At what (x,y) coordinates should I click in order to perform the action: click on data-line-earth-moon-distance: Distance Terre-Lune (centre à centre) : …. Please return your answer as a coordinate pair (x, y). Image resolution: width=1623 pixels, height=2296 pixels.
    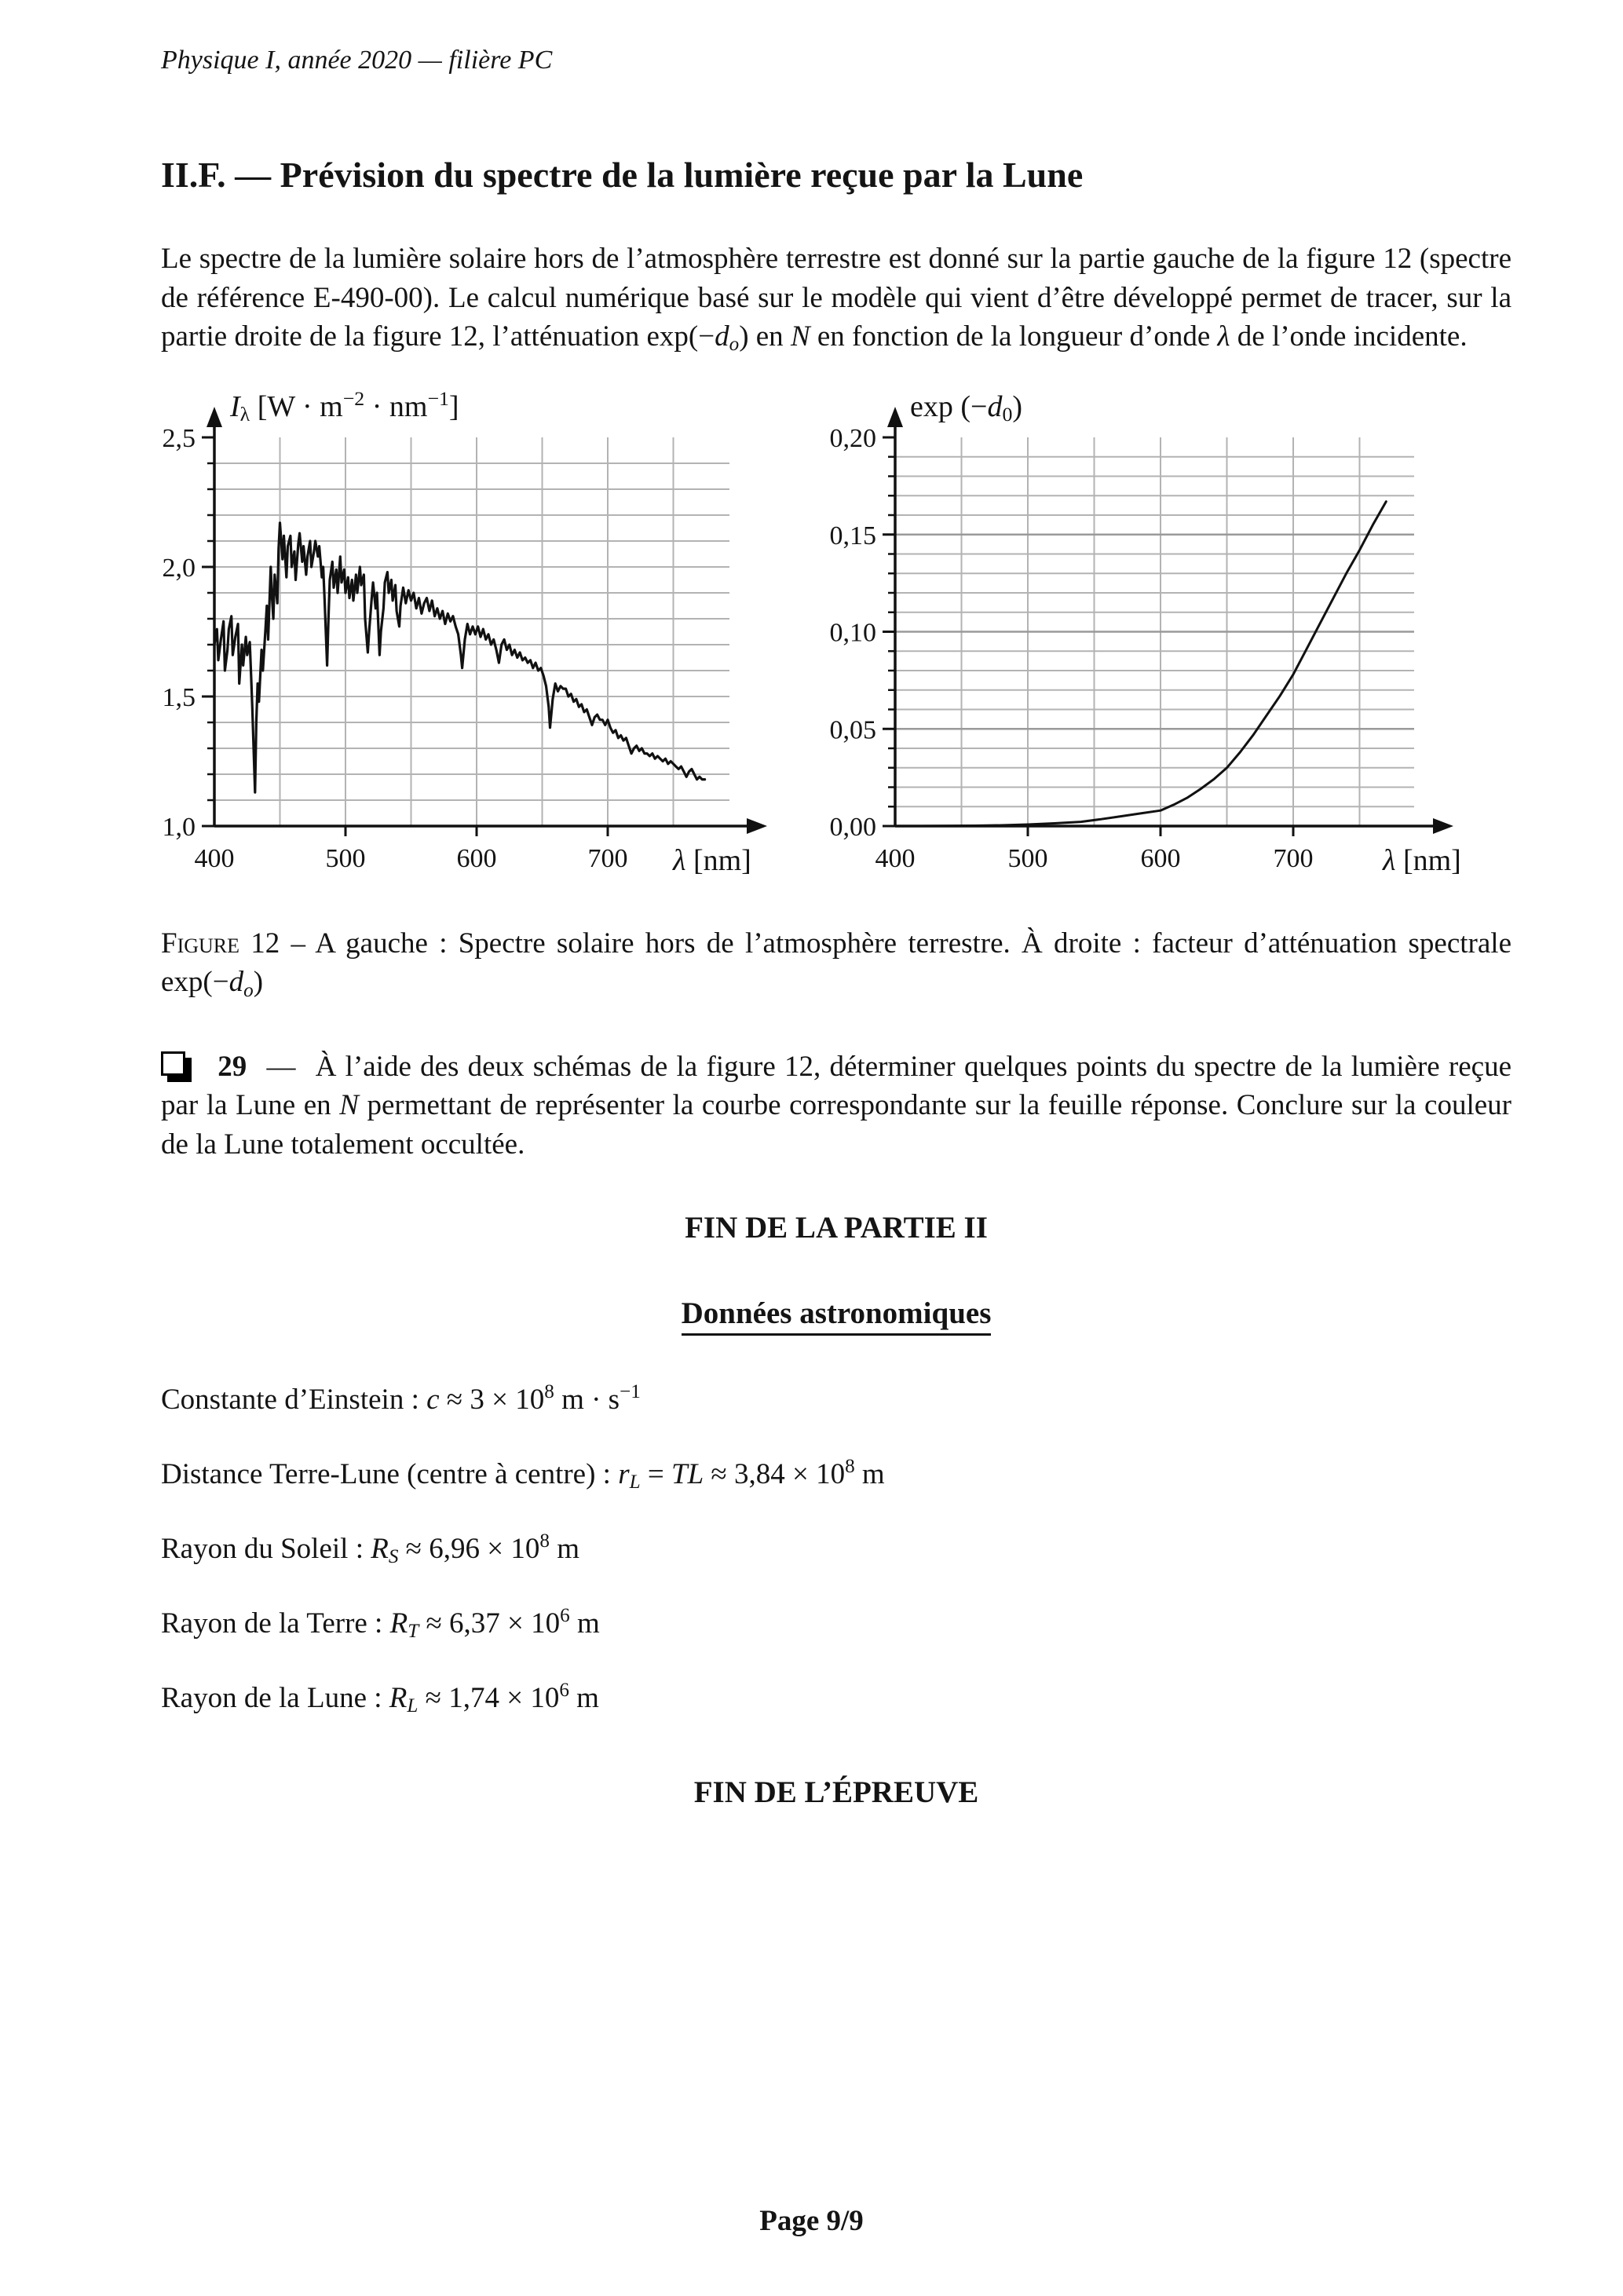
    Looking at the image, I should click on (523, 1474).